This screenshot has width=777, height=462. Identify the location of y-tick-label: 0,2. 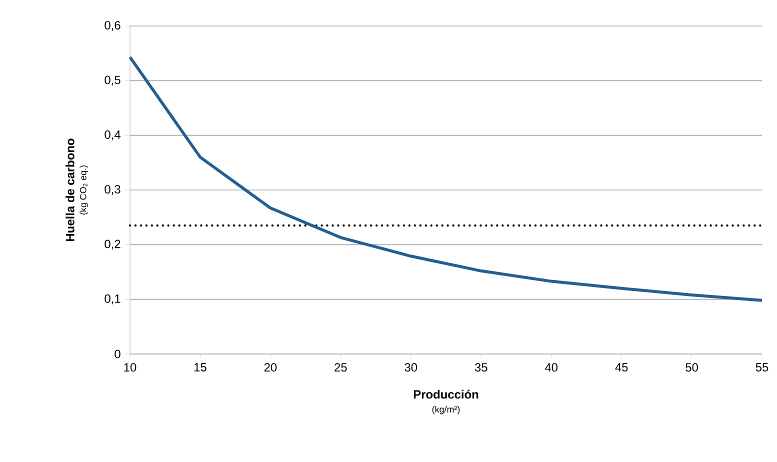
(112, 245).